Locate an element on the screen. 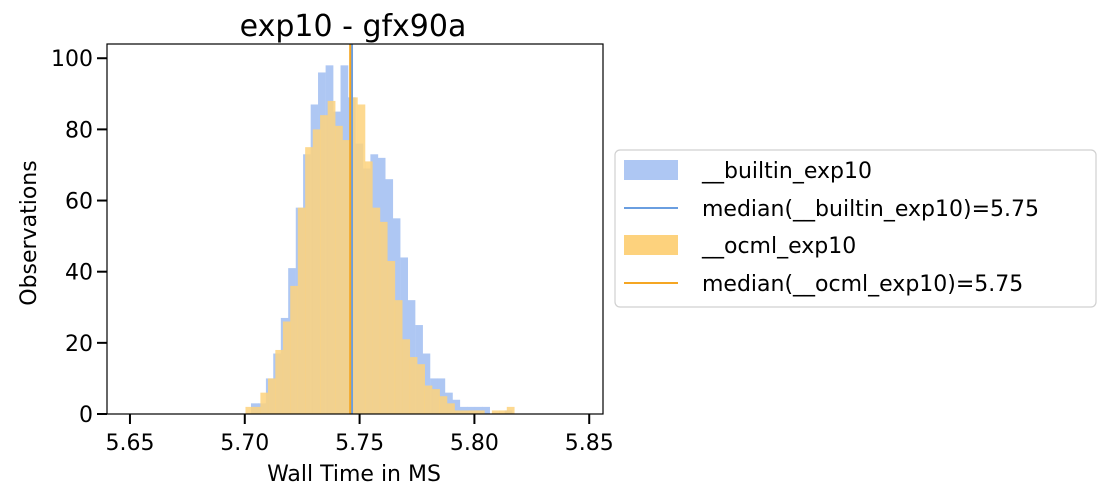 The width and height of the screenshot is (1105, 496). legend-label: median(__ocml_exp10)=5.75 is located at coordinates (862, 284).